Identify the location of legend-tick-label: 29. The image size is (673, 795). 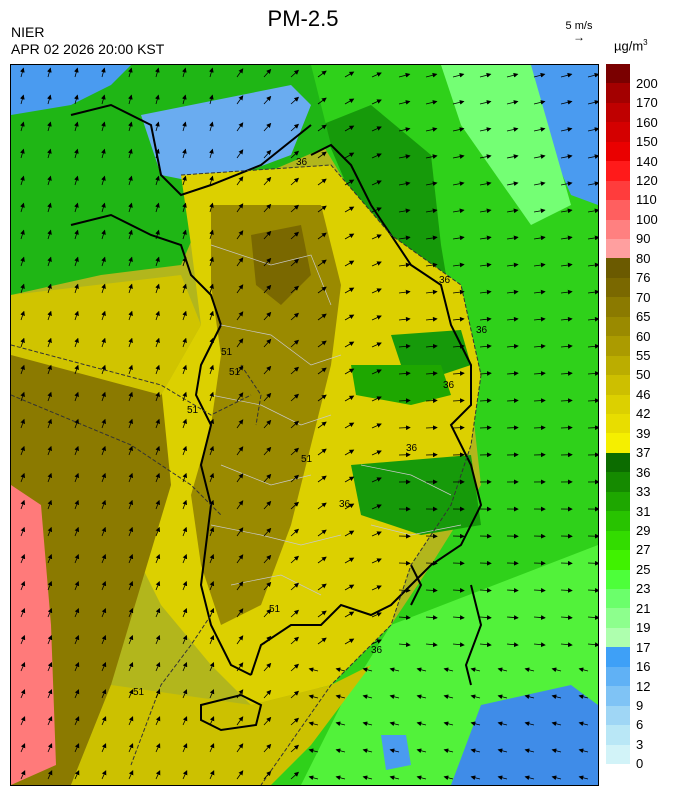
(643, 530).